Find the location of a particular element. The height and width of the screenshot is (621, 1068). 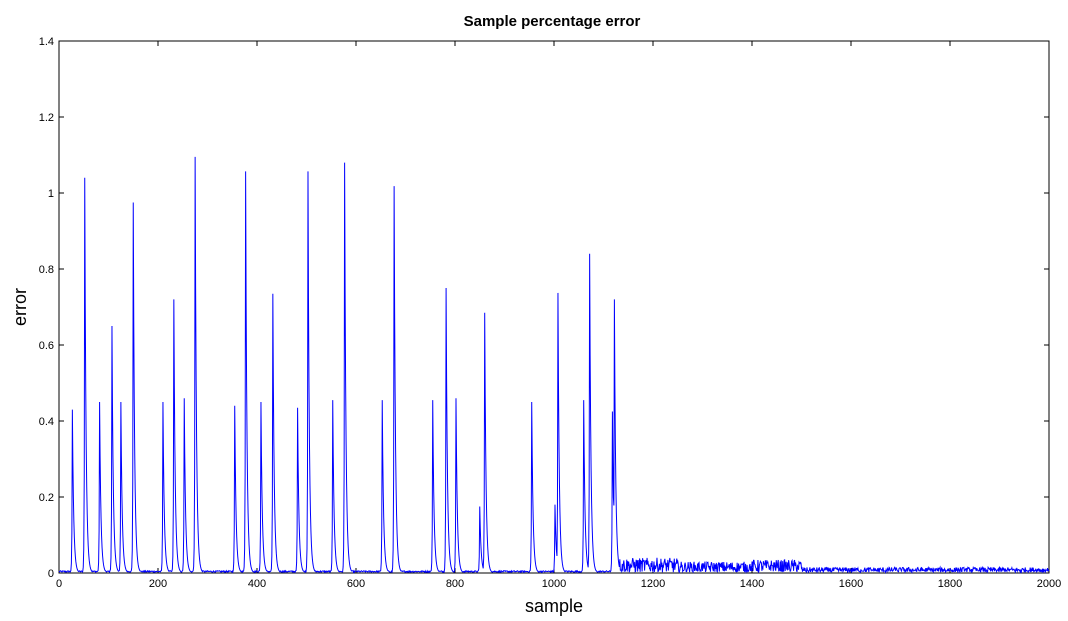

x-tick-label: 0 is located at coordinates (59, 584).